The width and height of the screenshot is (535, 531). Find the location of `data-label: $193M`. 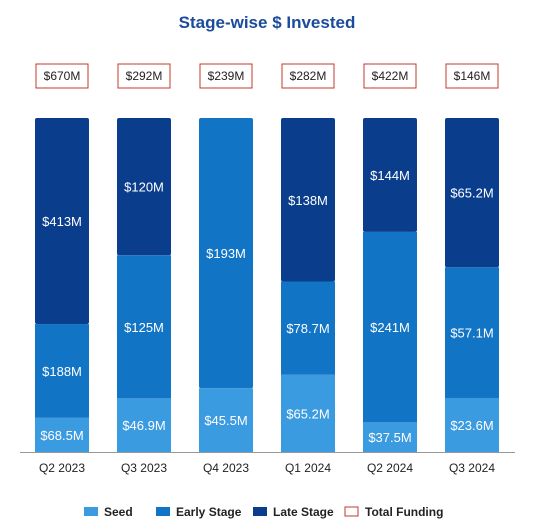

data-label: $193M is located at coordinates (226, 253).